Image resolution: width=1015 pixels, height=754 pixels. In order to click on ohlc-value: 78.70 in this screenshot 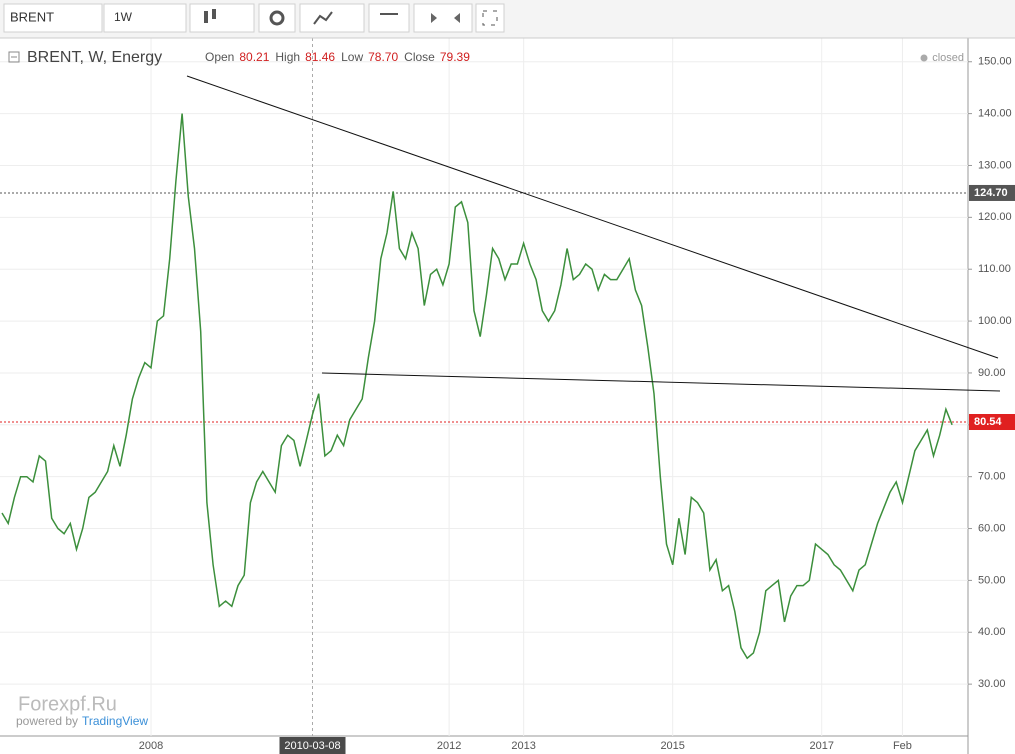, I will do `click(383, 57)`.